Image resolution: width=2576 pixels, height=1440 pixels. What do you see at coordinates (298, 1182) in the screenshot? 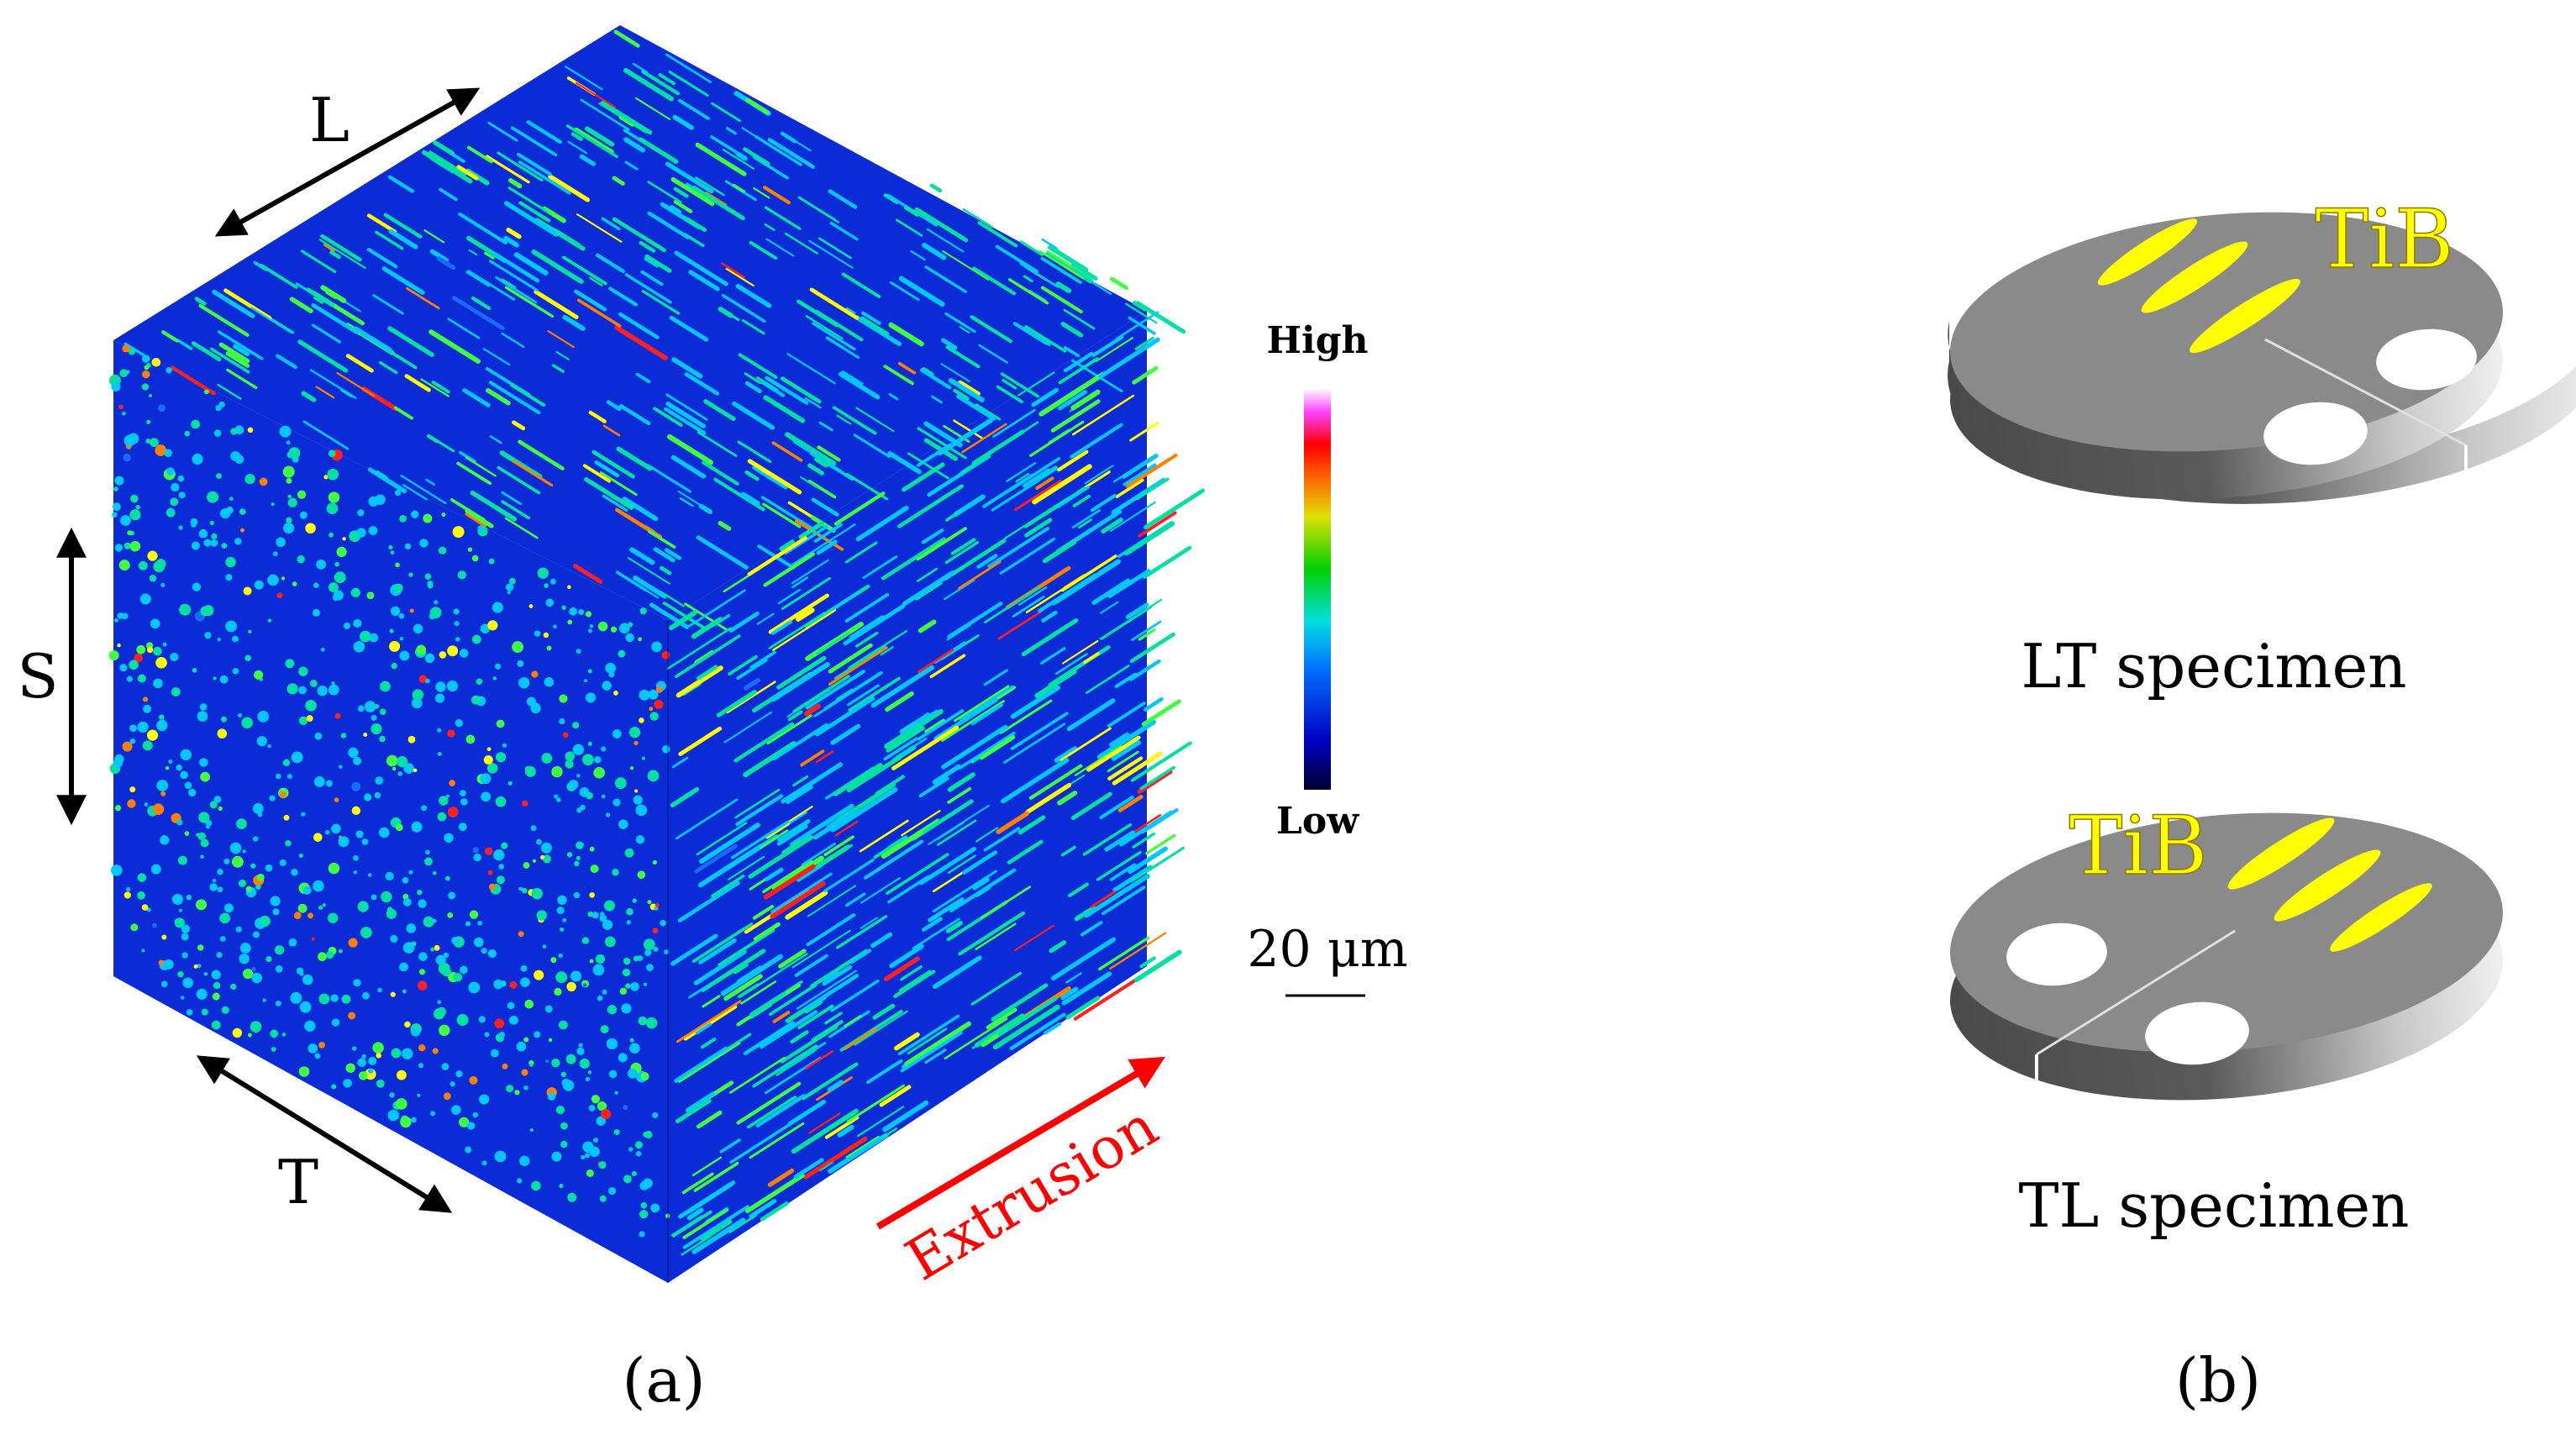
I see `axis-label-t: T` at bounding box center [298, 1182].